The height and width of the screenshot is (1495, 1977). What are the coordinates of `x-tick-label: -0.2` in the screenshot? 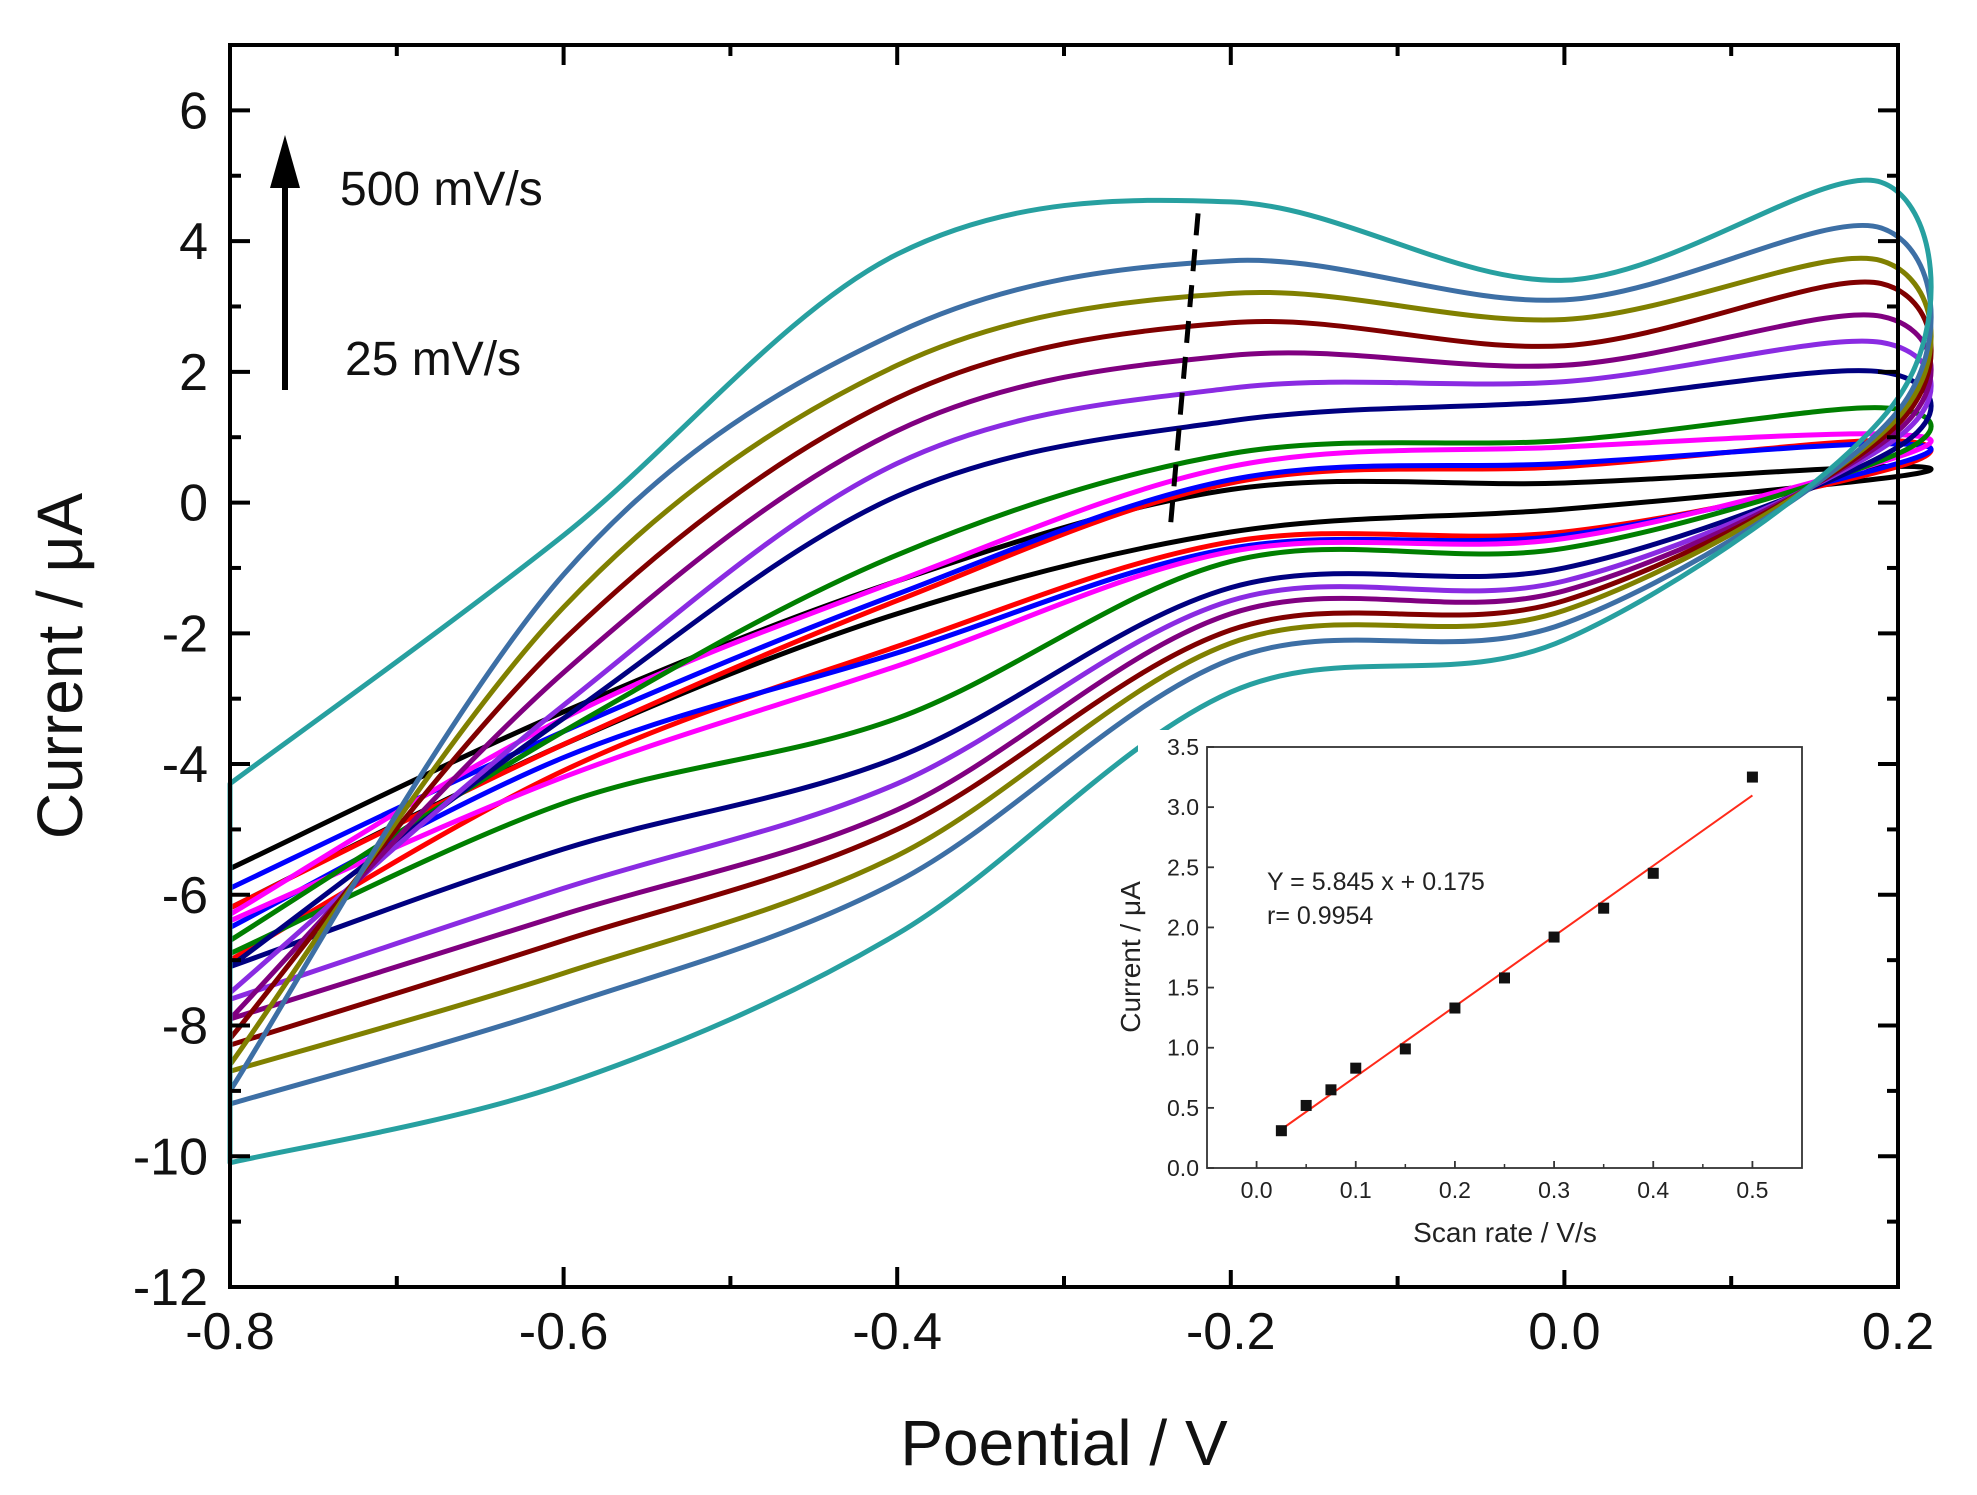 It's located at (1231, 1332).